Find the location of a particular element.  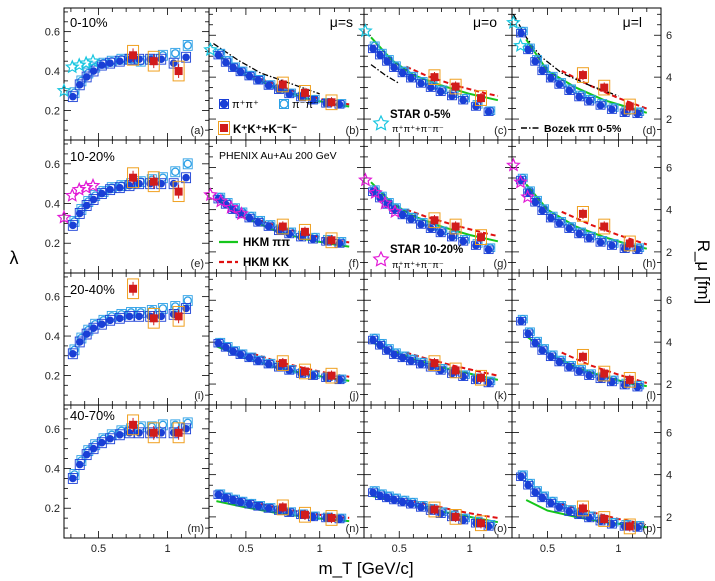

panel-letter: (g) is located at coordinates (500, 264).